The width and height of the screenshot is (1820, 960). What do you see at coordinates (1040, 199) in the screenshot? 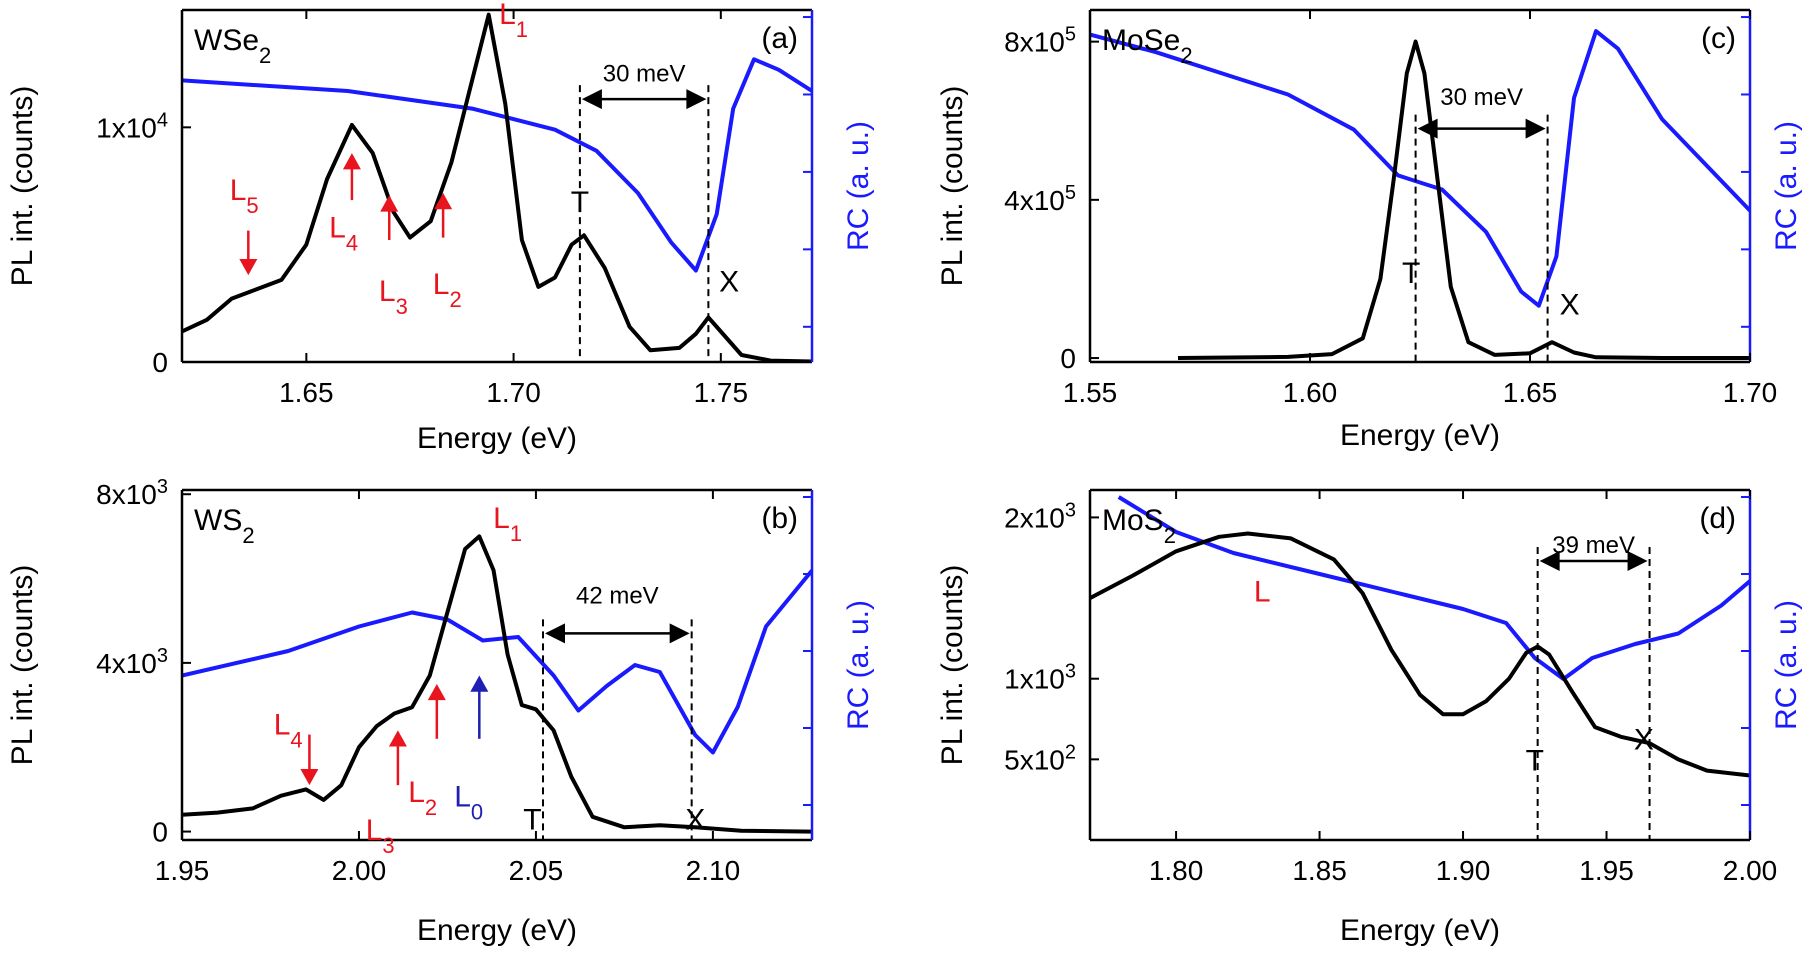
I see `y-tick-label: 4x10⁵` at bounding box center [1040, 199].